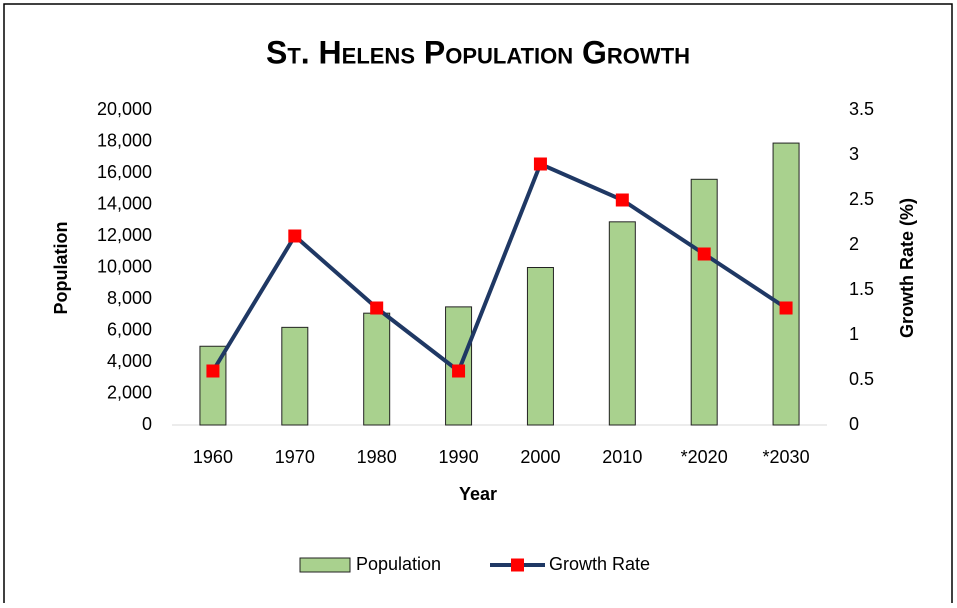 The height and width of the screenshot is (608, 957). I want to click on y-tick-label: 2,000, so click(129, 392).